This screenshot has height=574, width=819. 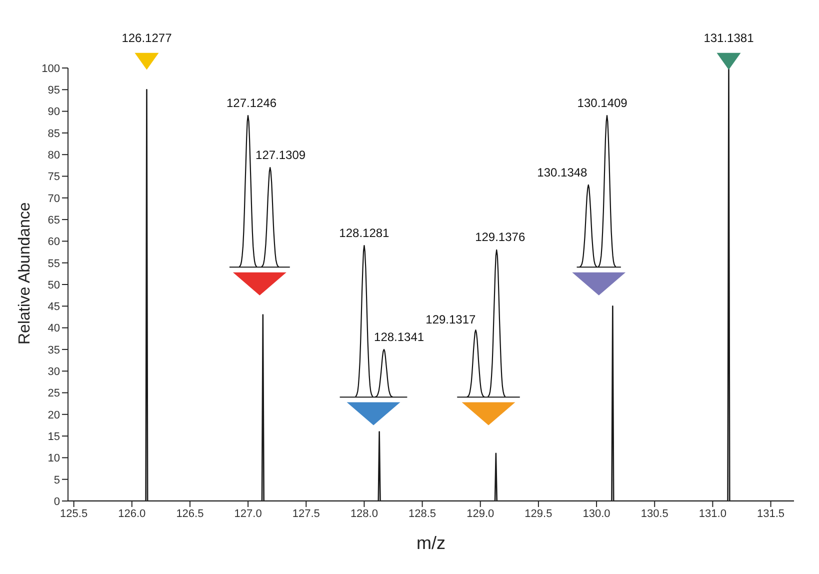 I want to click on text: 131.1381, so click(x=729, y=38).